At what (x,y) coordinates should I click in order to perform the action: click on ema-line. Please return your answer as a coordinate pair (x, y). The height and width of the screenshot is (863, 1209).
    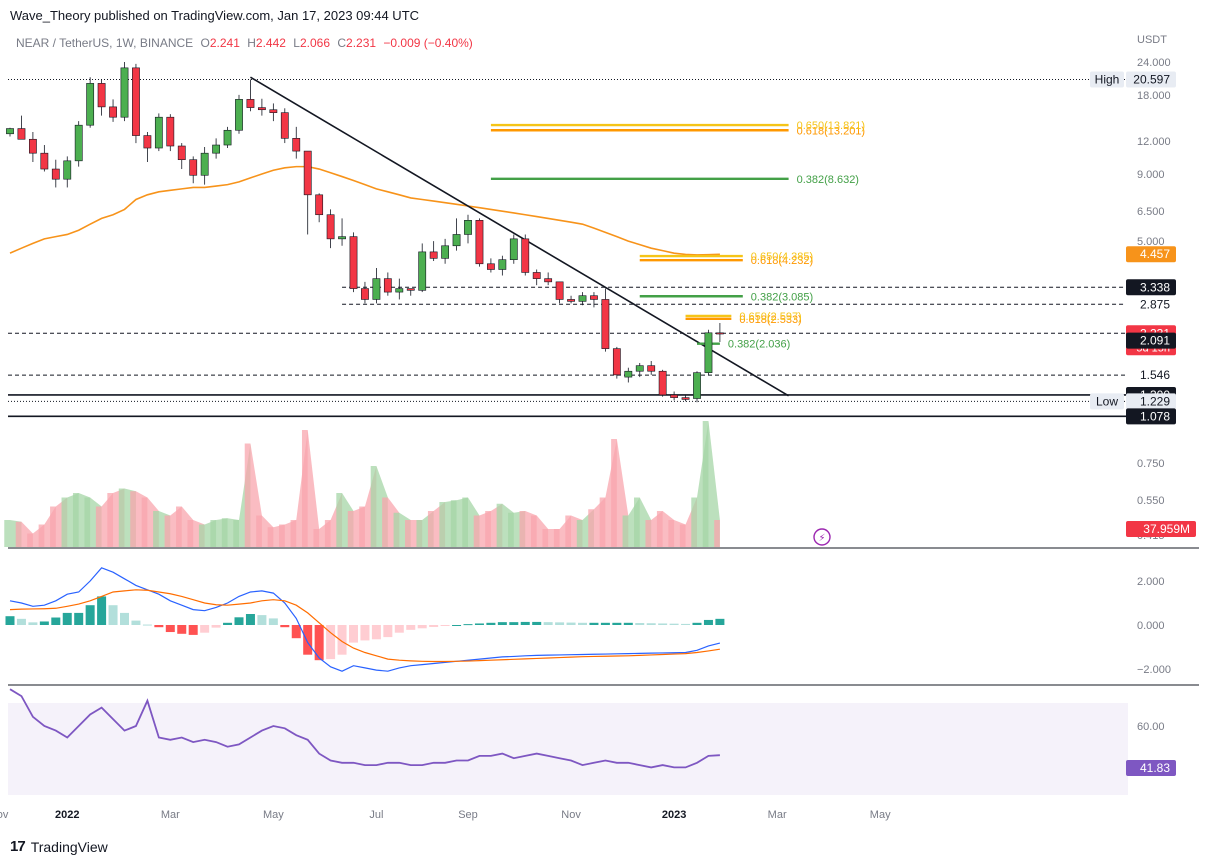
    Looking at the image, I should click on (364, 210).